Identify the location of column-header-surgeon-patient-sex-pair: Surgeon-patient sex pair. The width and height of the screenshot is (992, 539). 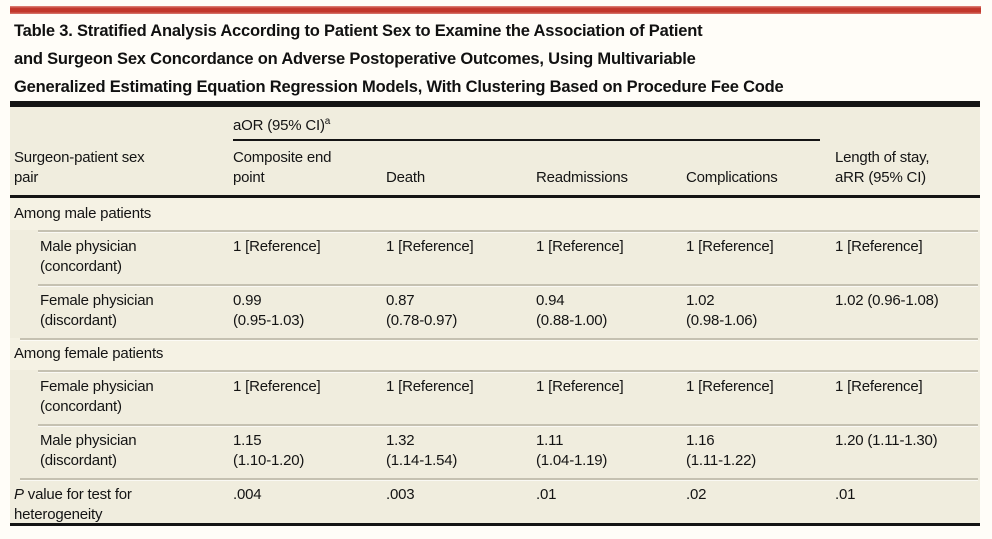
(121, 151).